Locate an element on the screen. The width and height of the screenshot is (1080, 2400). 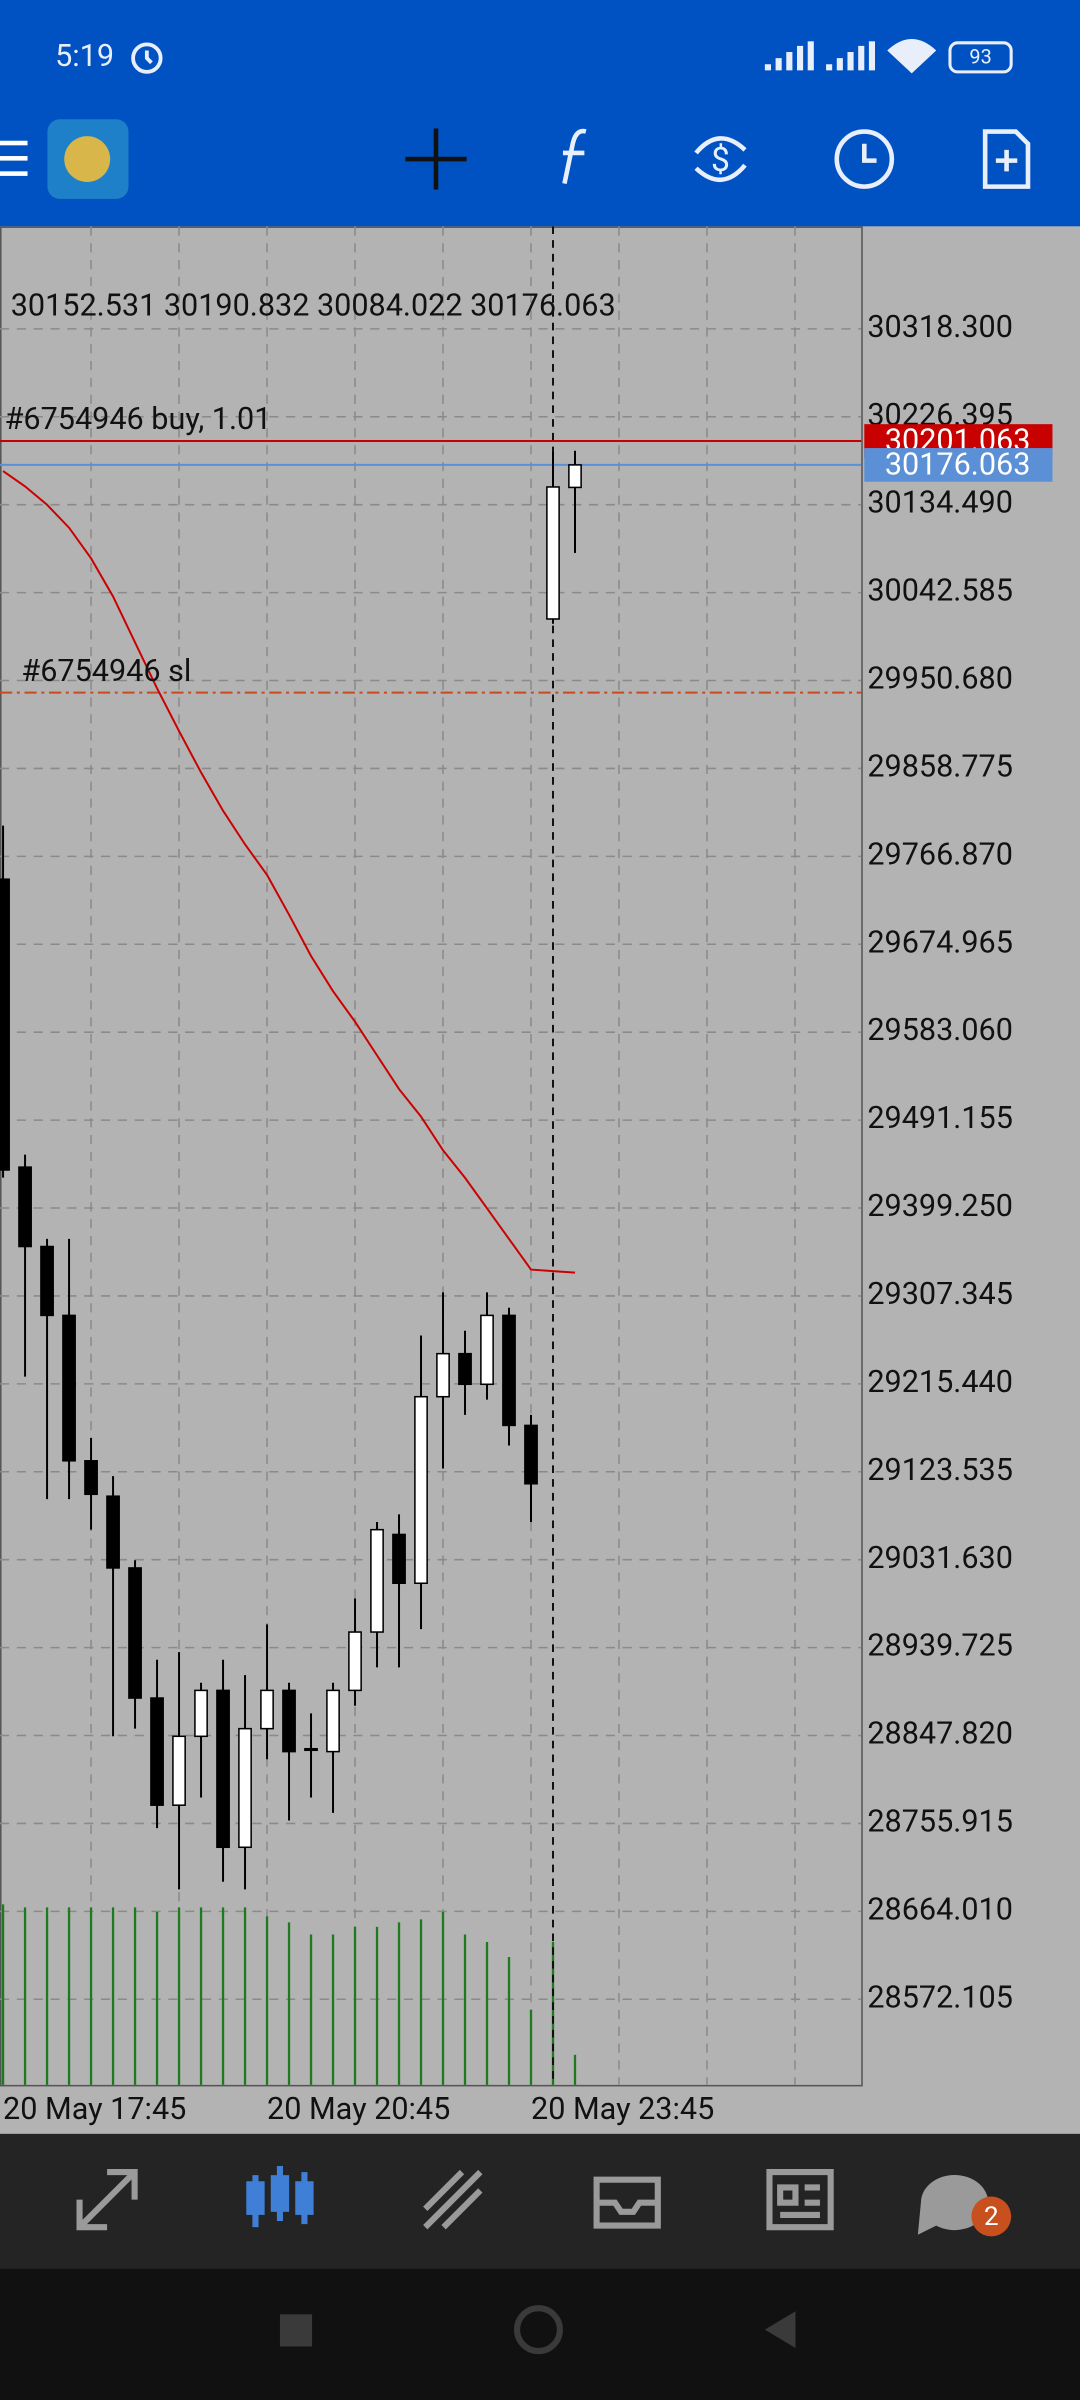
y-tick-label: 29583.060 is located at coordinates (940, 1030).